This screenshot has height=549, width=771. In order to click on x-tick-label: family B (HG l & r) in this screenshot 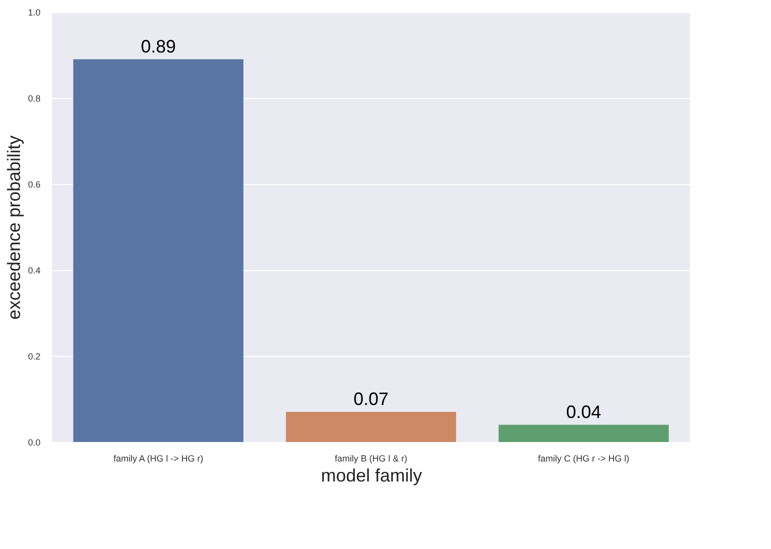, I will do `click(371, 459)`.